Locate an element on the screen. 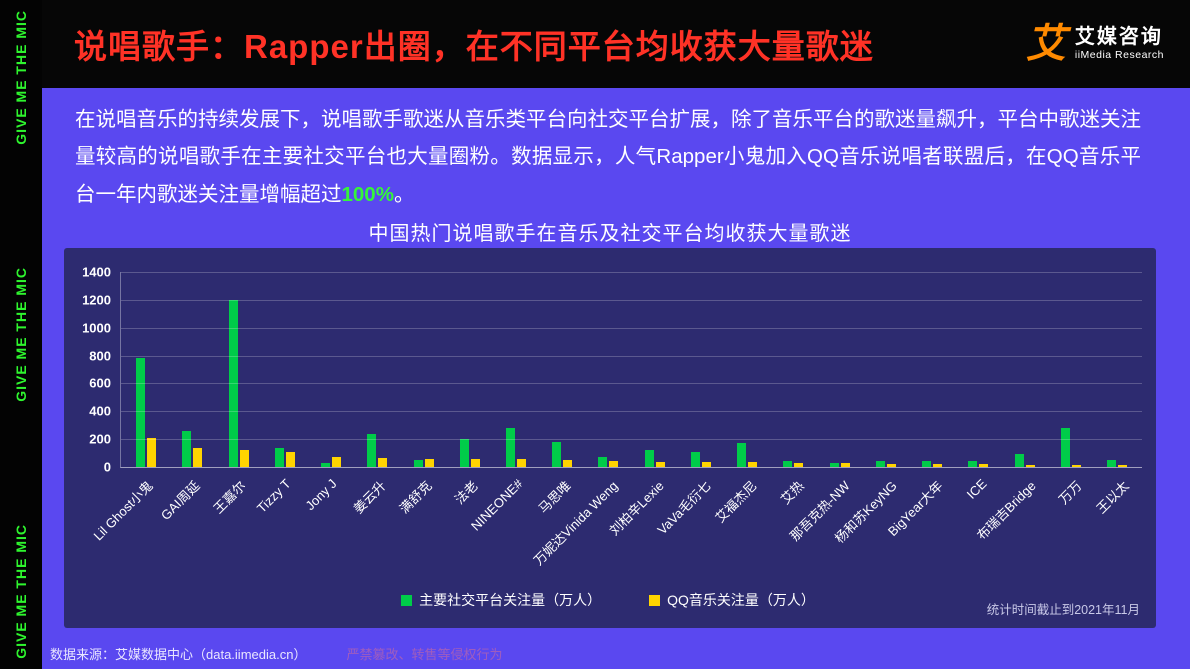 The image size is (1190, 669). y-tick-label: 1000 is located at coordinates (96, 328).